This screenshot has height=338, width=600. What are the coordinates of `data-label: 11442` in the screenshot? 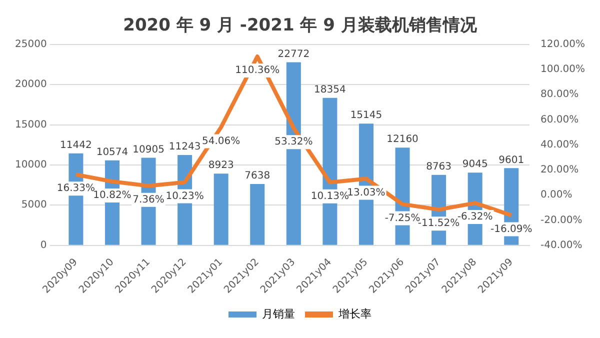 It's located at (76, 145).